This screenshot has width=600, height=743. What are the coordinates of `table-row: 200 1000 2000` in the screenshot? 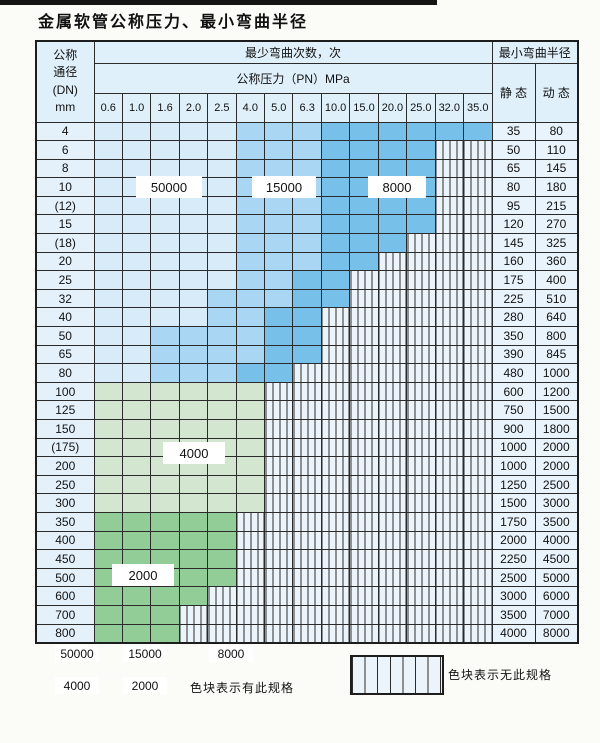 It's located at (307, 466).